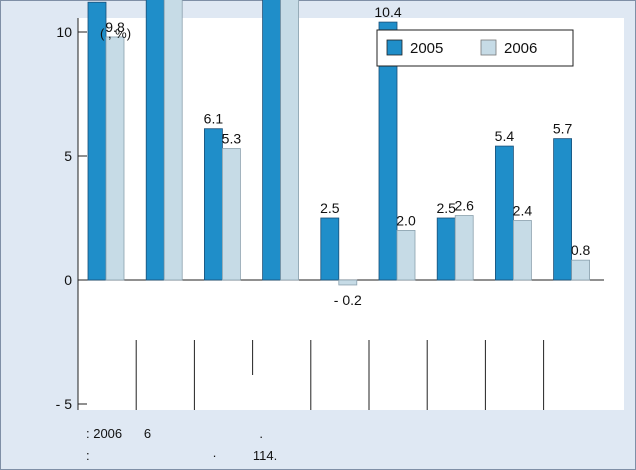 The image size is (636, 470). Describe the element at coordinates (68, 280) in the screenshot. I see `y-tick-label: 0` at that location.